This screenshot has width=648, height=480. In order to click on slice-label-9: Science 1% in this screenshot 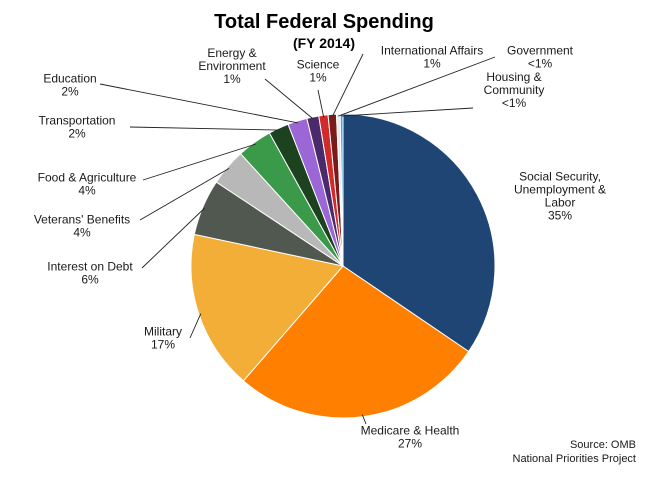, I will do `click(318, 71)`.